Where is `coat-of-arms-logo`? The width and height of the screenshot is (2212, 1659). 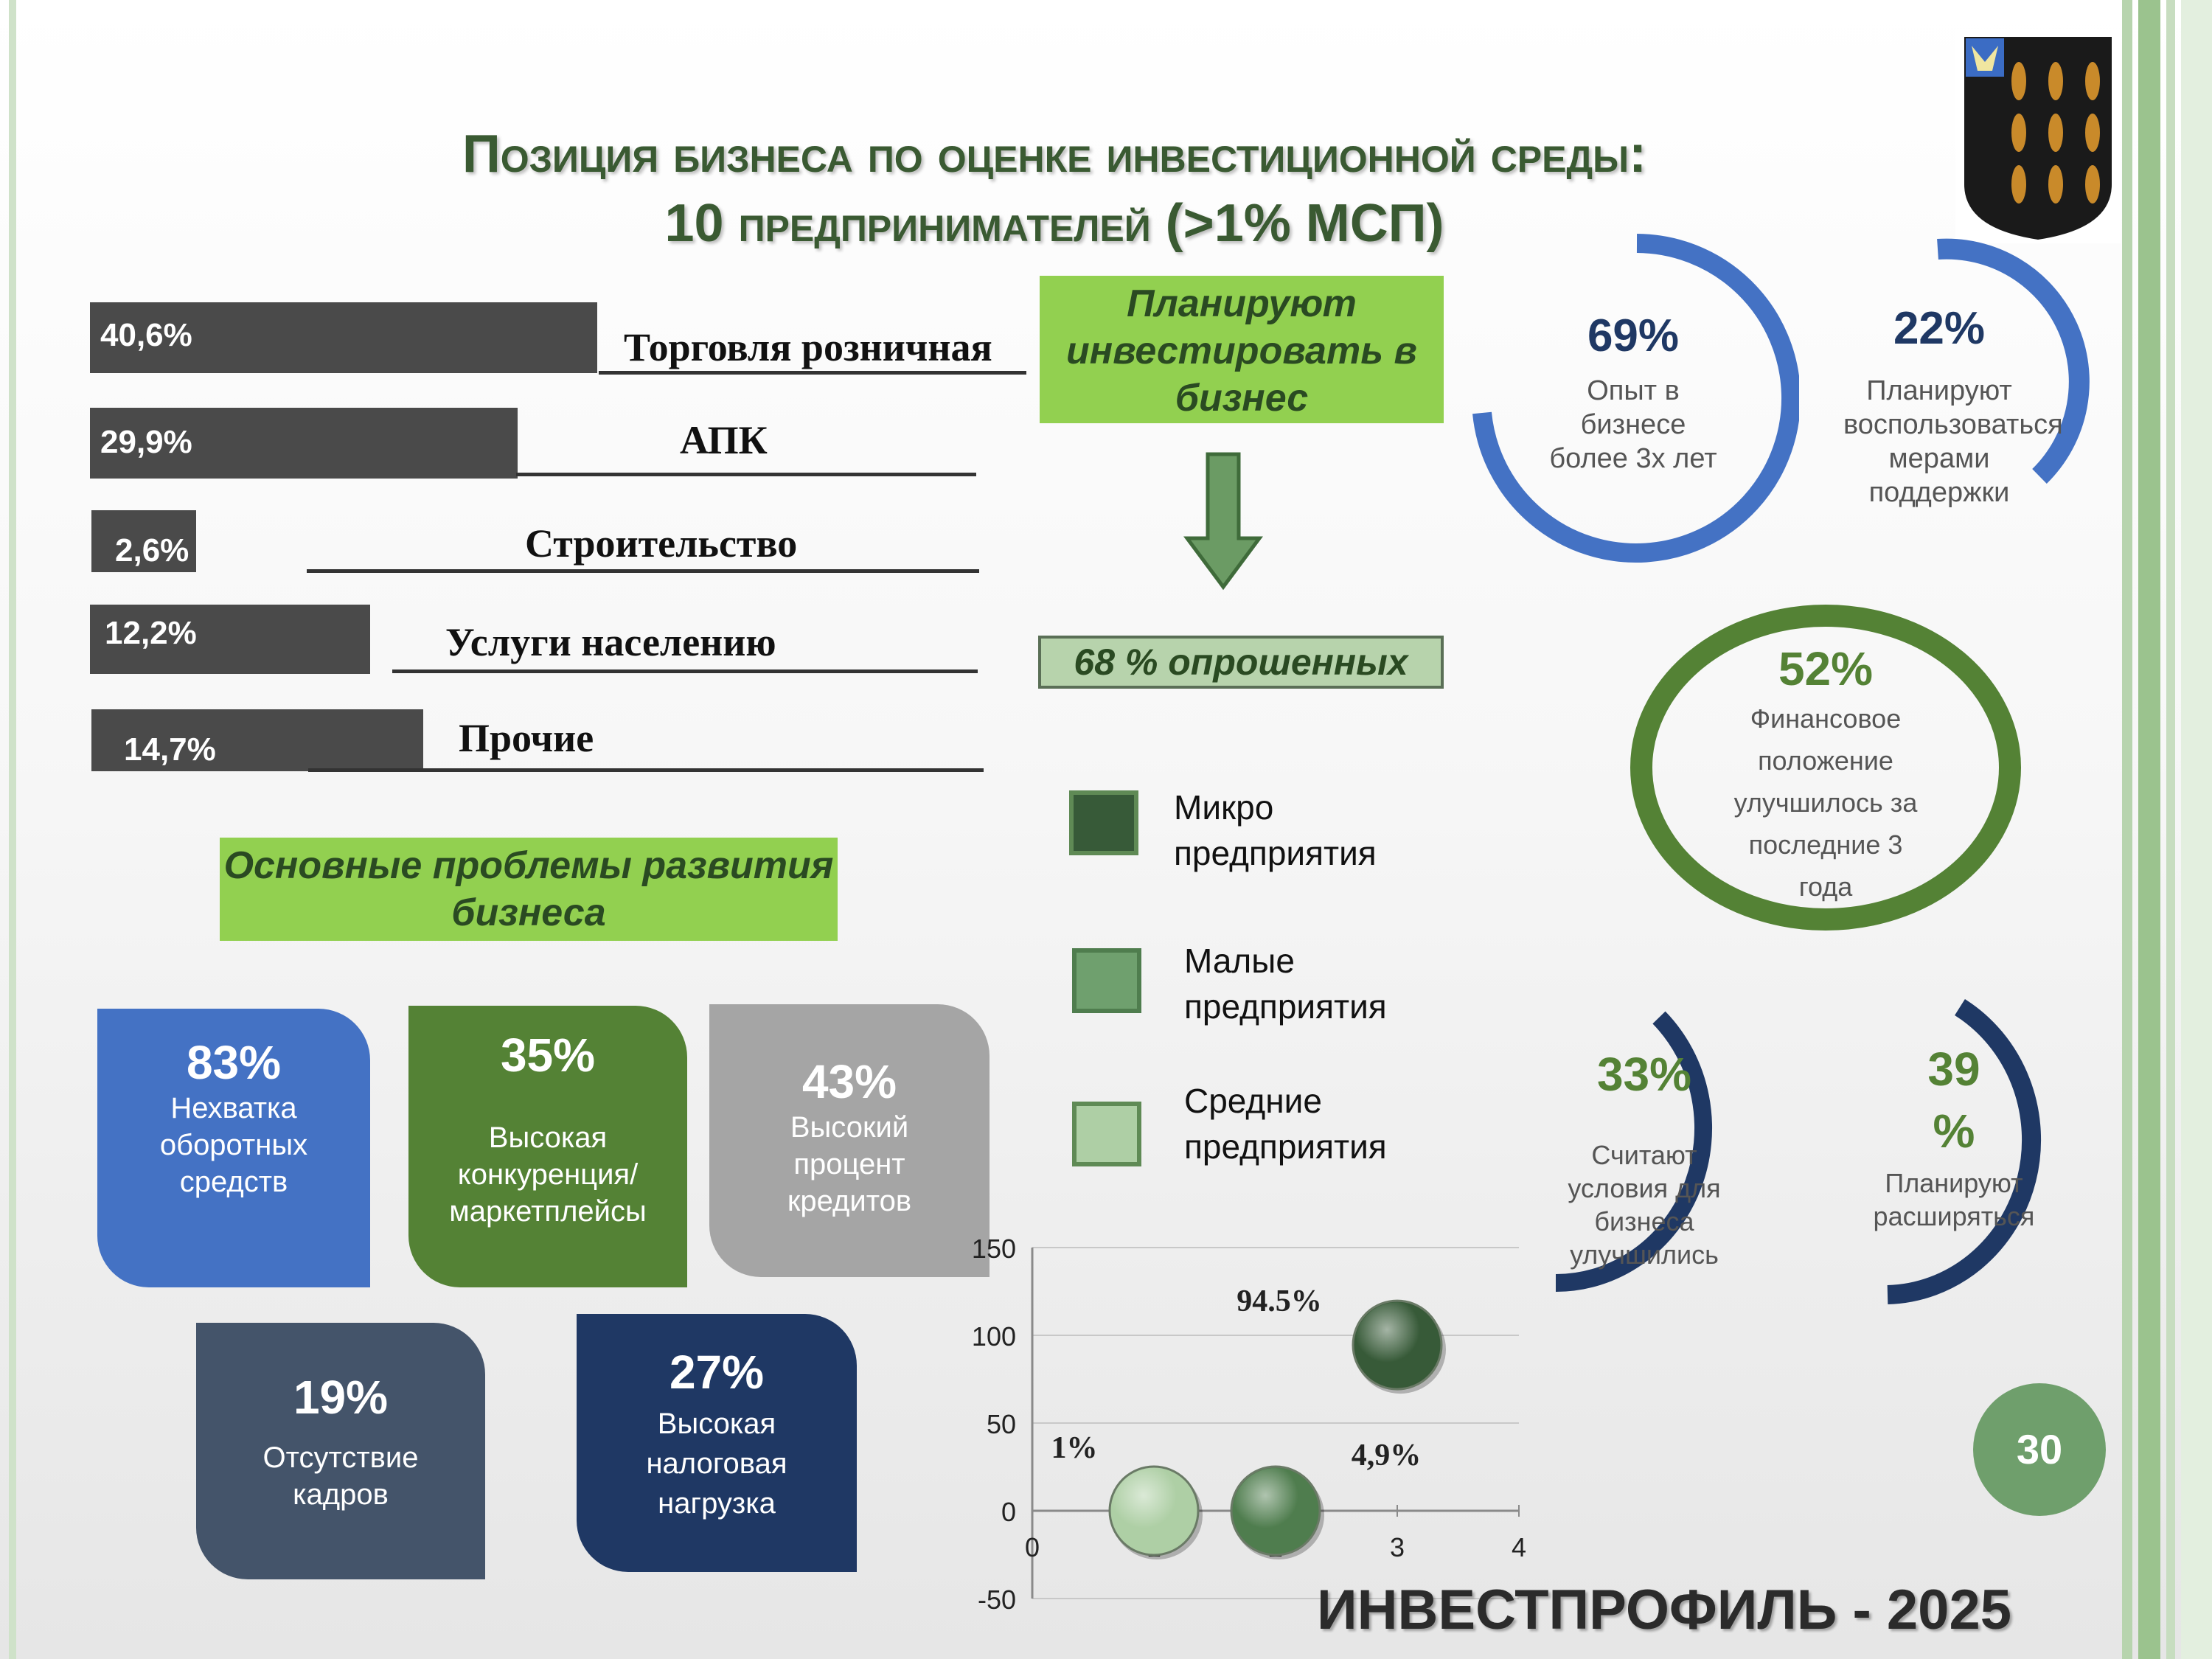 coat-of-arms-logo is located at coordinates (2038, 136).